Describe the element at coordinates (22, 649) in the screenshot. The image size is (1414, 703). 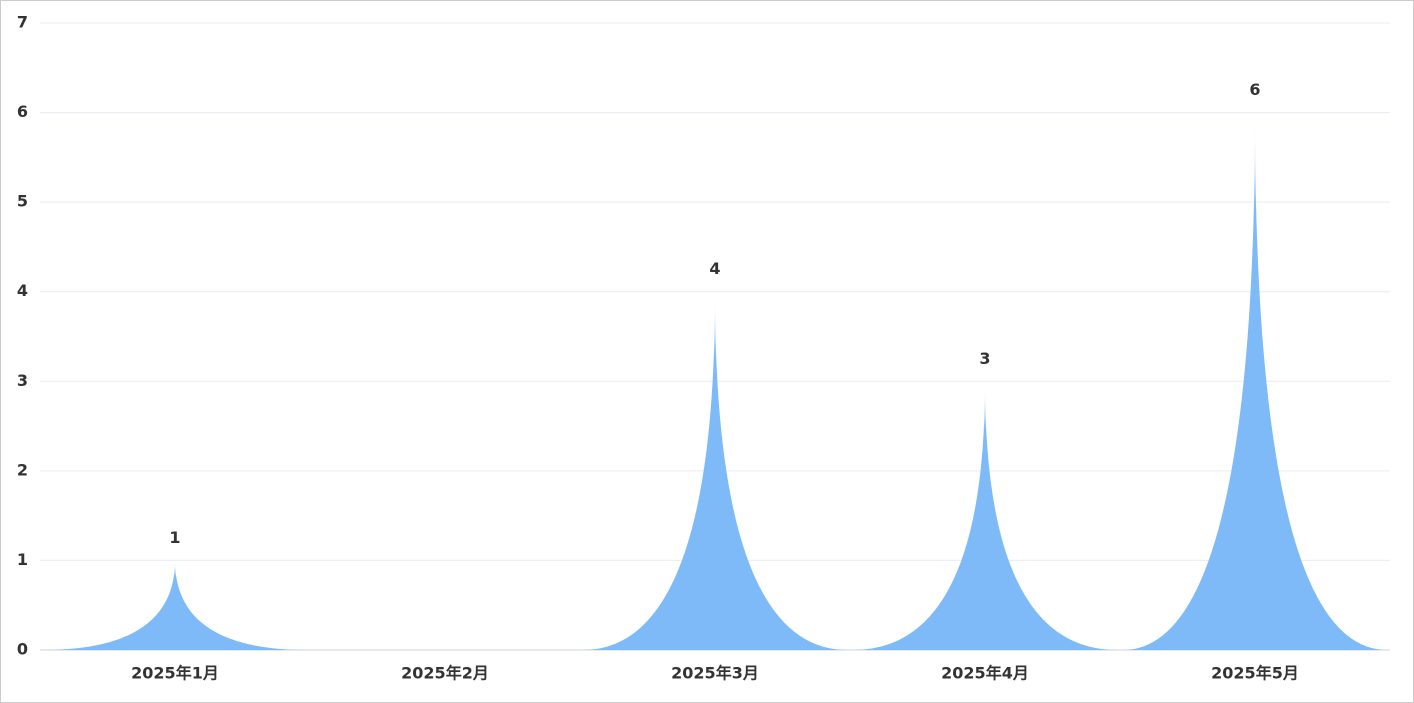
I see `y-tick-label: 0` at that location.